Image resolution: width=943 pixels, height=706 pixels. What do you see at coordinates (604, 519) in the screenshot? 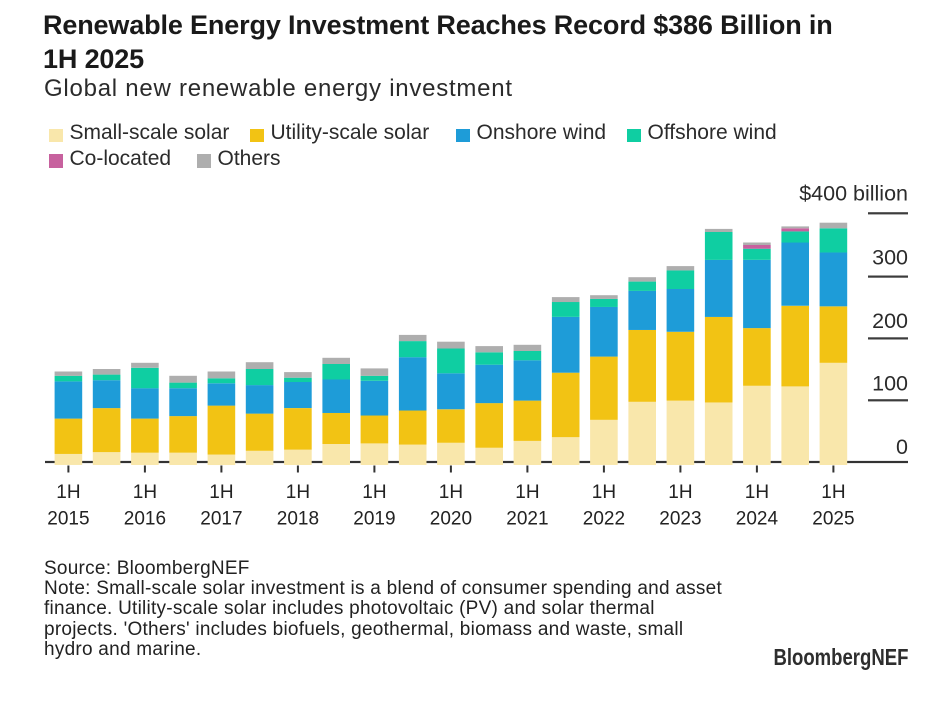
I see `svg-text: 2022` at bounding box center [604, 519].